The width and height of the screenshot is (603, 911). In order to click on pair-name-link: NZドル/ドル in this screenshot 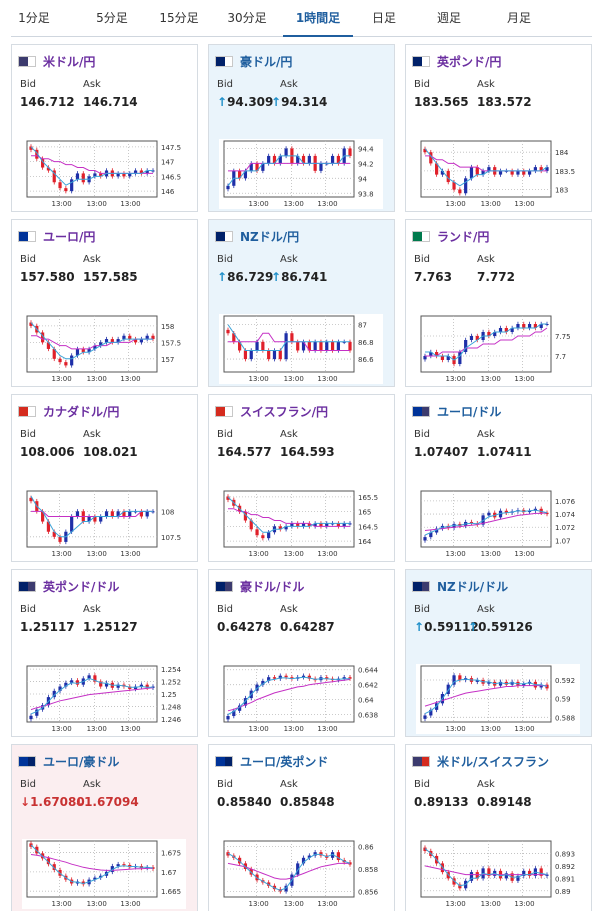, I will do `click(473, 586)`.